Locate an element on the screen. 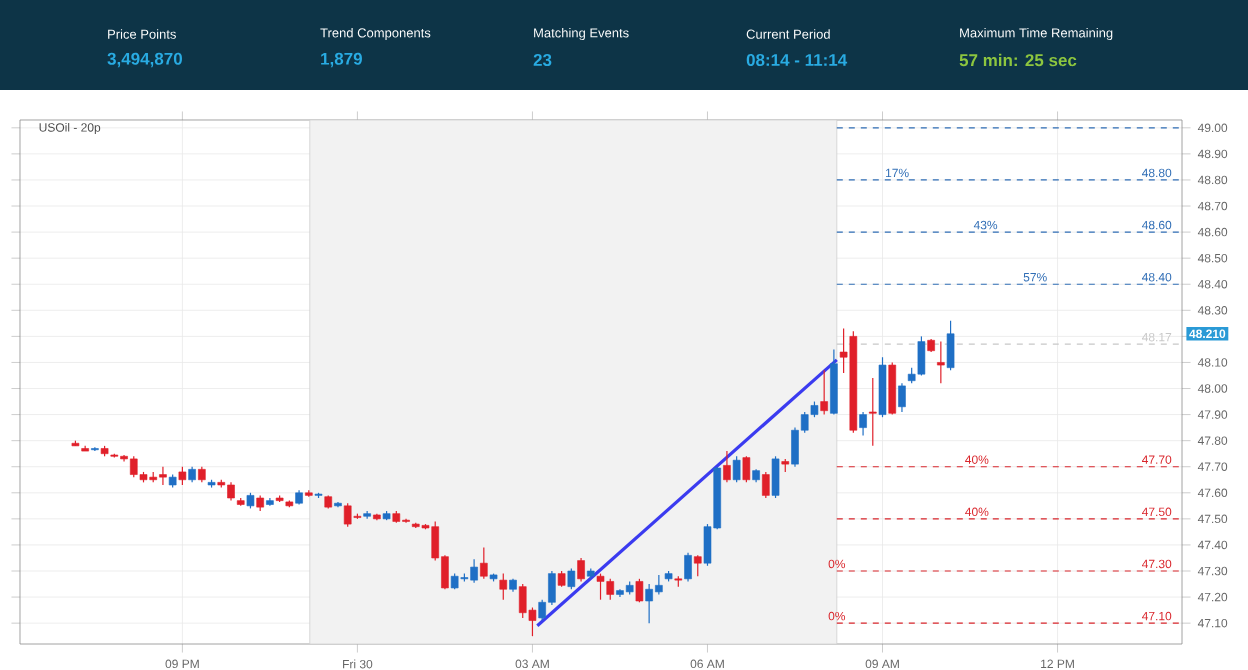 Image resolution: width=1248 pixels, height=670 pixels. text: 3,494,870 is located at coordinates (144, 60).